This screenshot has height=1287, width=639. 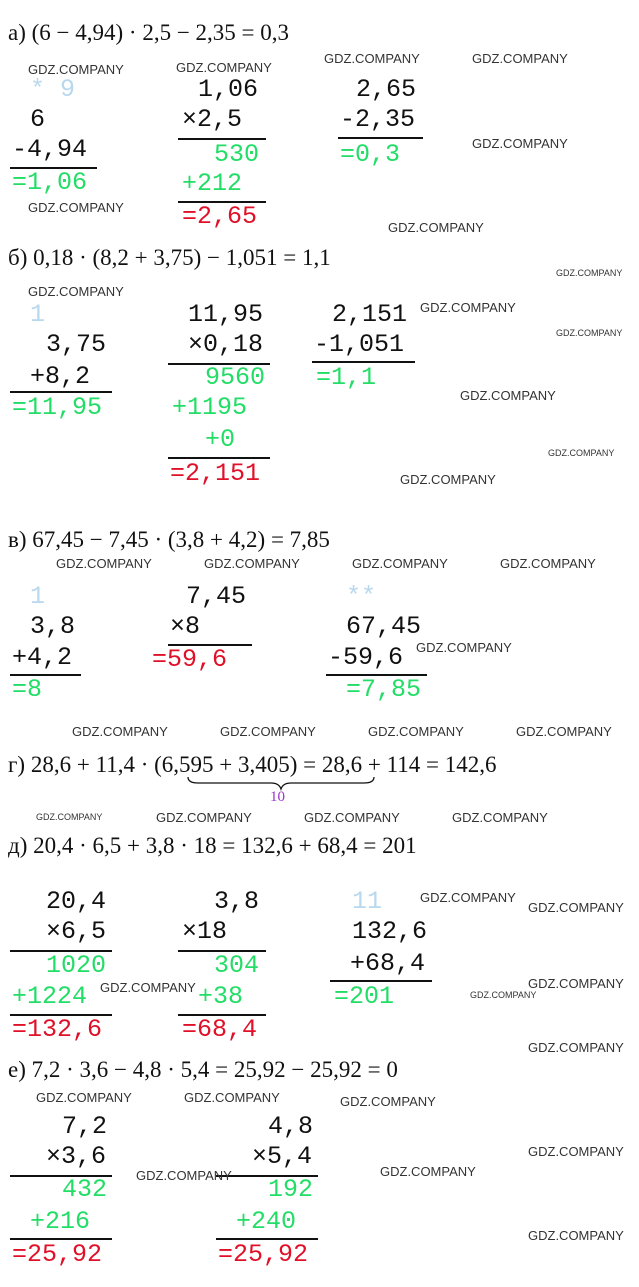 I want to click on calc-row: 7,2, so click(x=85, y=1126).